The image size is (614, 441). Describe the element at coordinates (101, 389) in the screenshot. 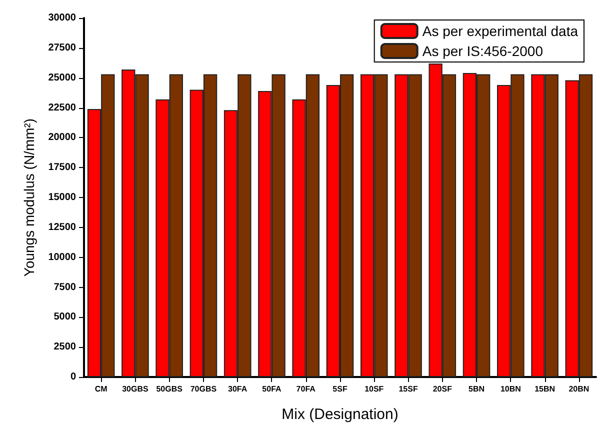

I see `x-tick-label: CM` at that location.